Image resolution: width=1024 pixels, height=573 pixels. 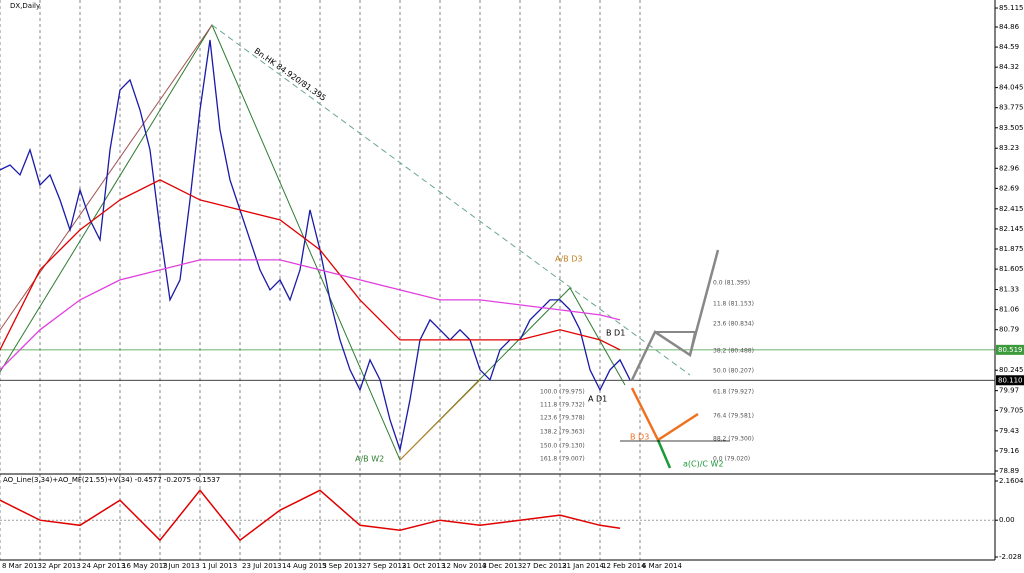 I want to click on x-tick-label: 1 Jul 2013, so click(x=219, y=566).